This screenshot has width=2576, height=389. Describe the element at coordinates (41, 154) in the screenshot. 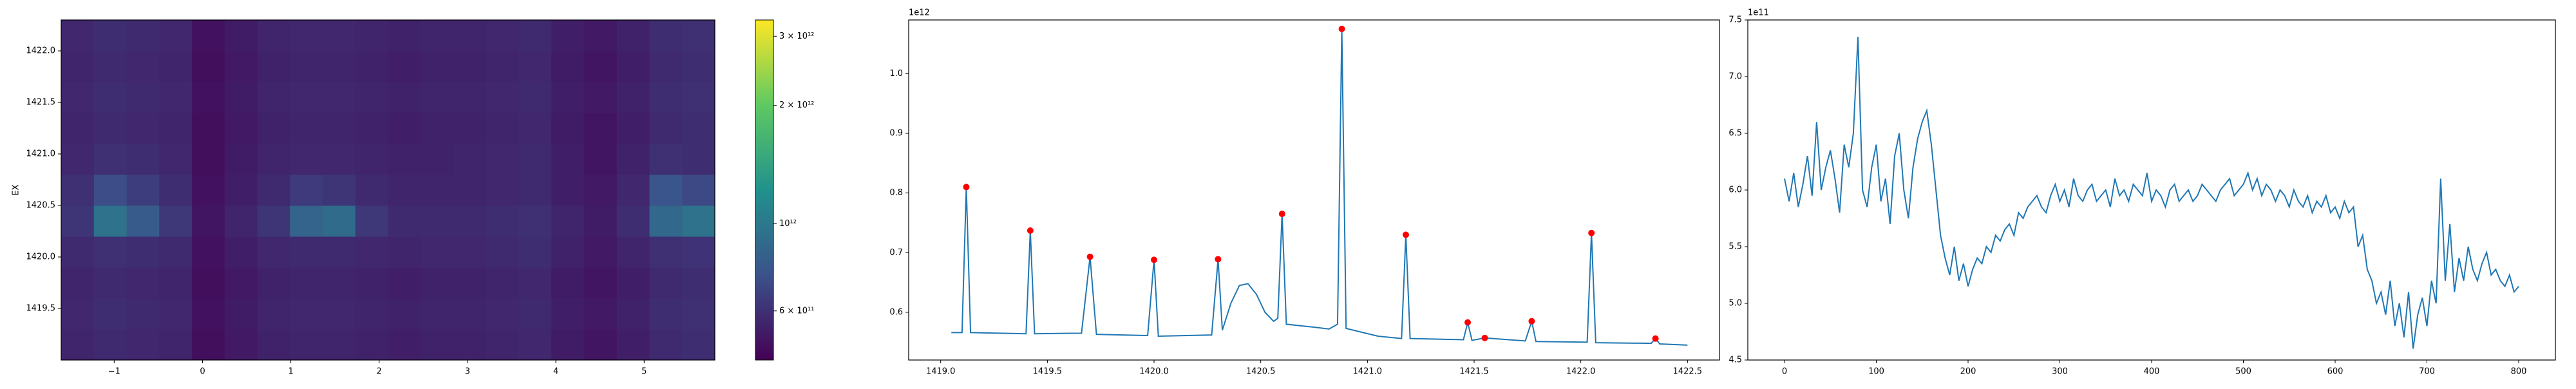

I see `y-tick-label: 1421.0` at that location.